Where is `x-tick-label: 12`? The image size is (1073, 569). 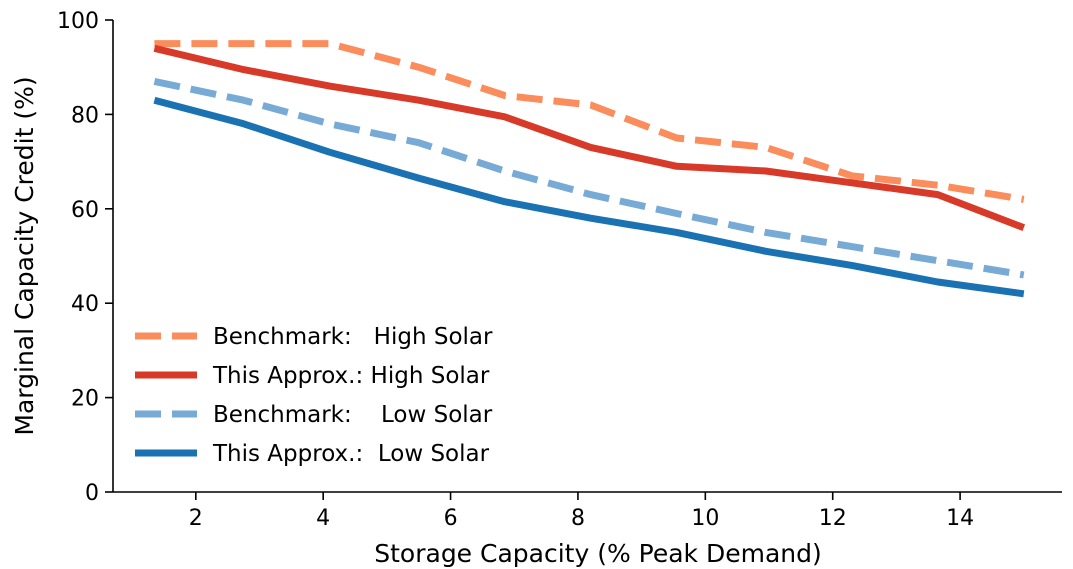
x-tick-label: 12 is located at coordinates (833, 518).